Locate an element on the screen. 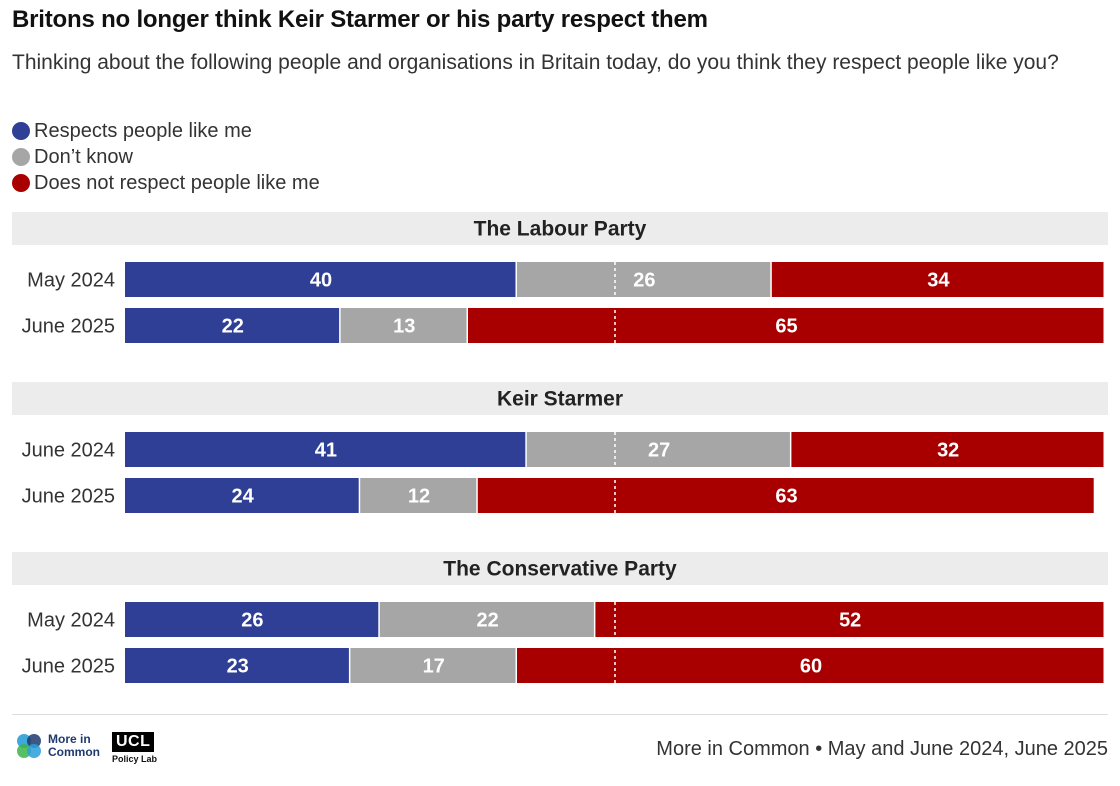 Image resolution: width=1120 pixels, height=786 pixels. ucl-policy-lab-logo: UCL Policy Lab is located at coordinates (134, 748).